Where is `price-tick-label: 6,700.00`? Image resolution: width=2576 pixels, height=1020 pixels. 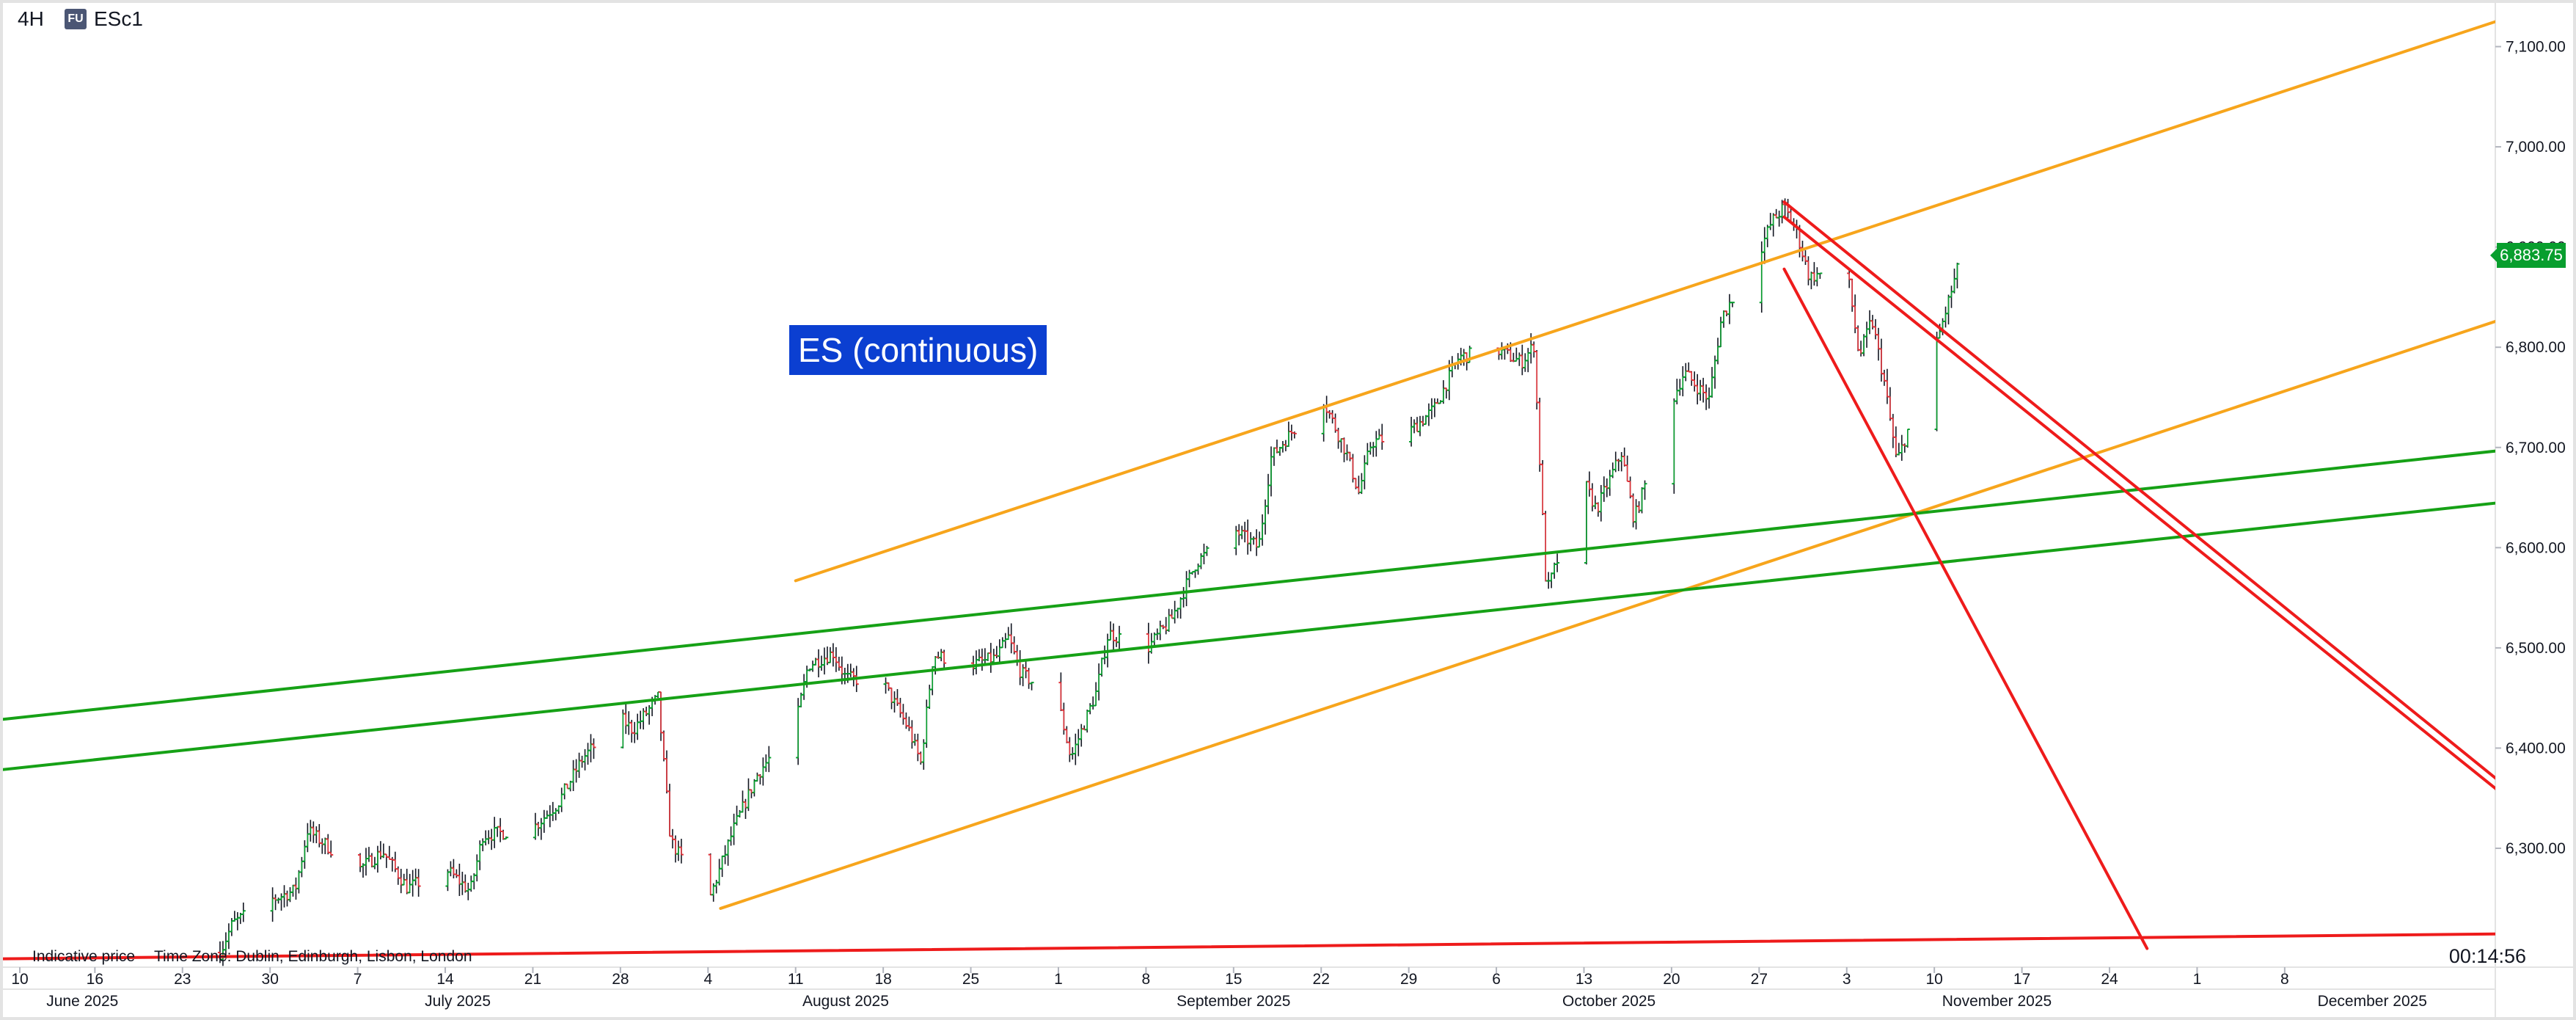 price-tick-label: 6,700.00 is located at coordinates (2536, 448).